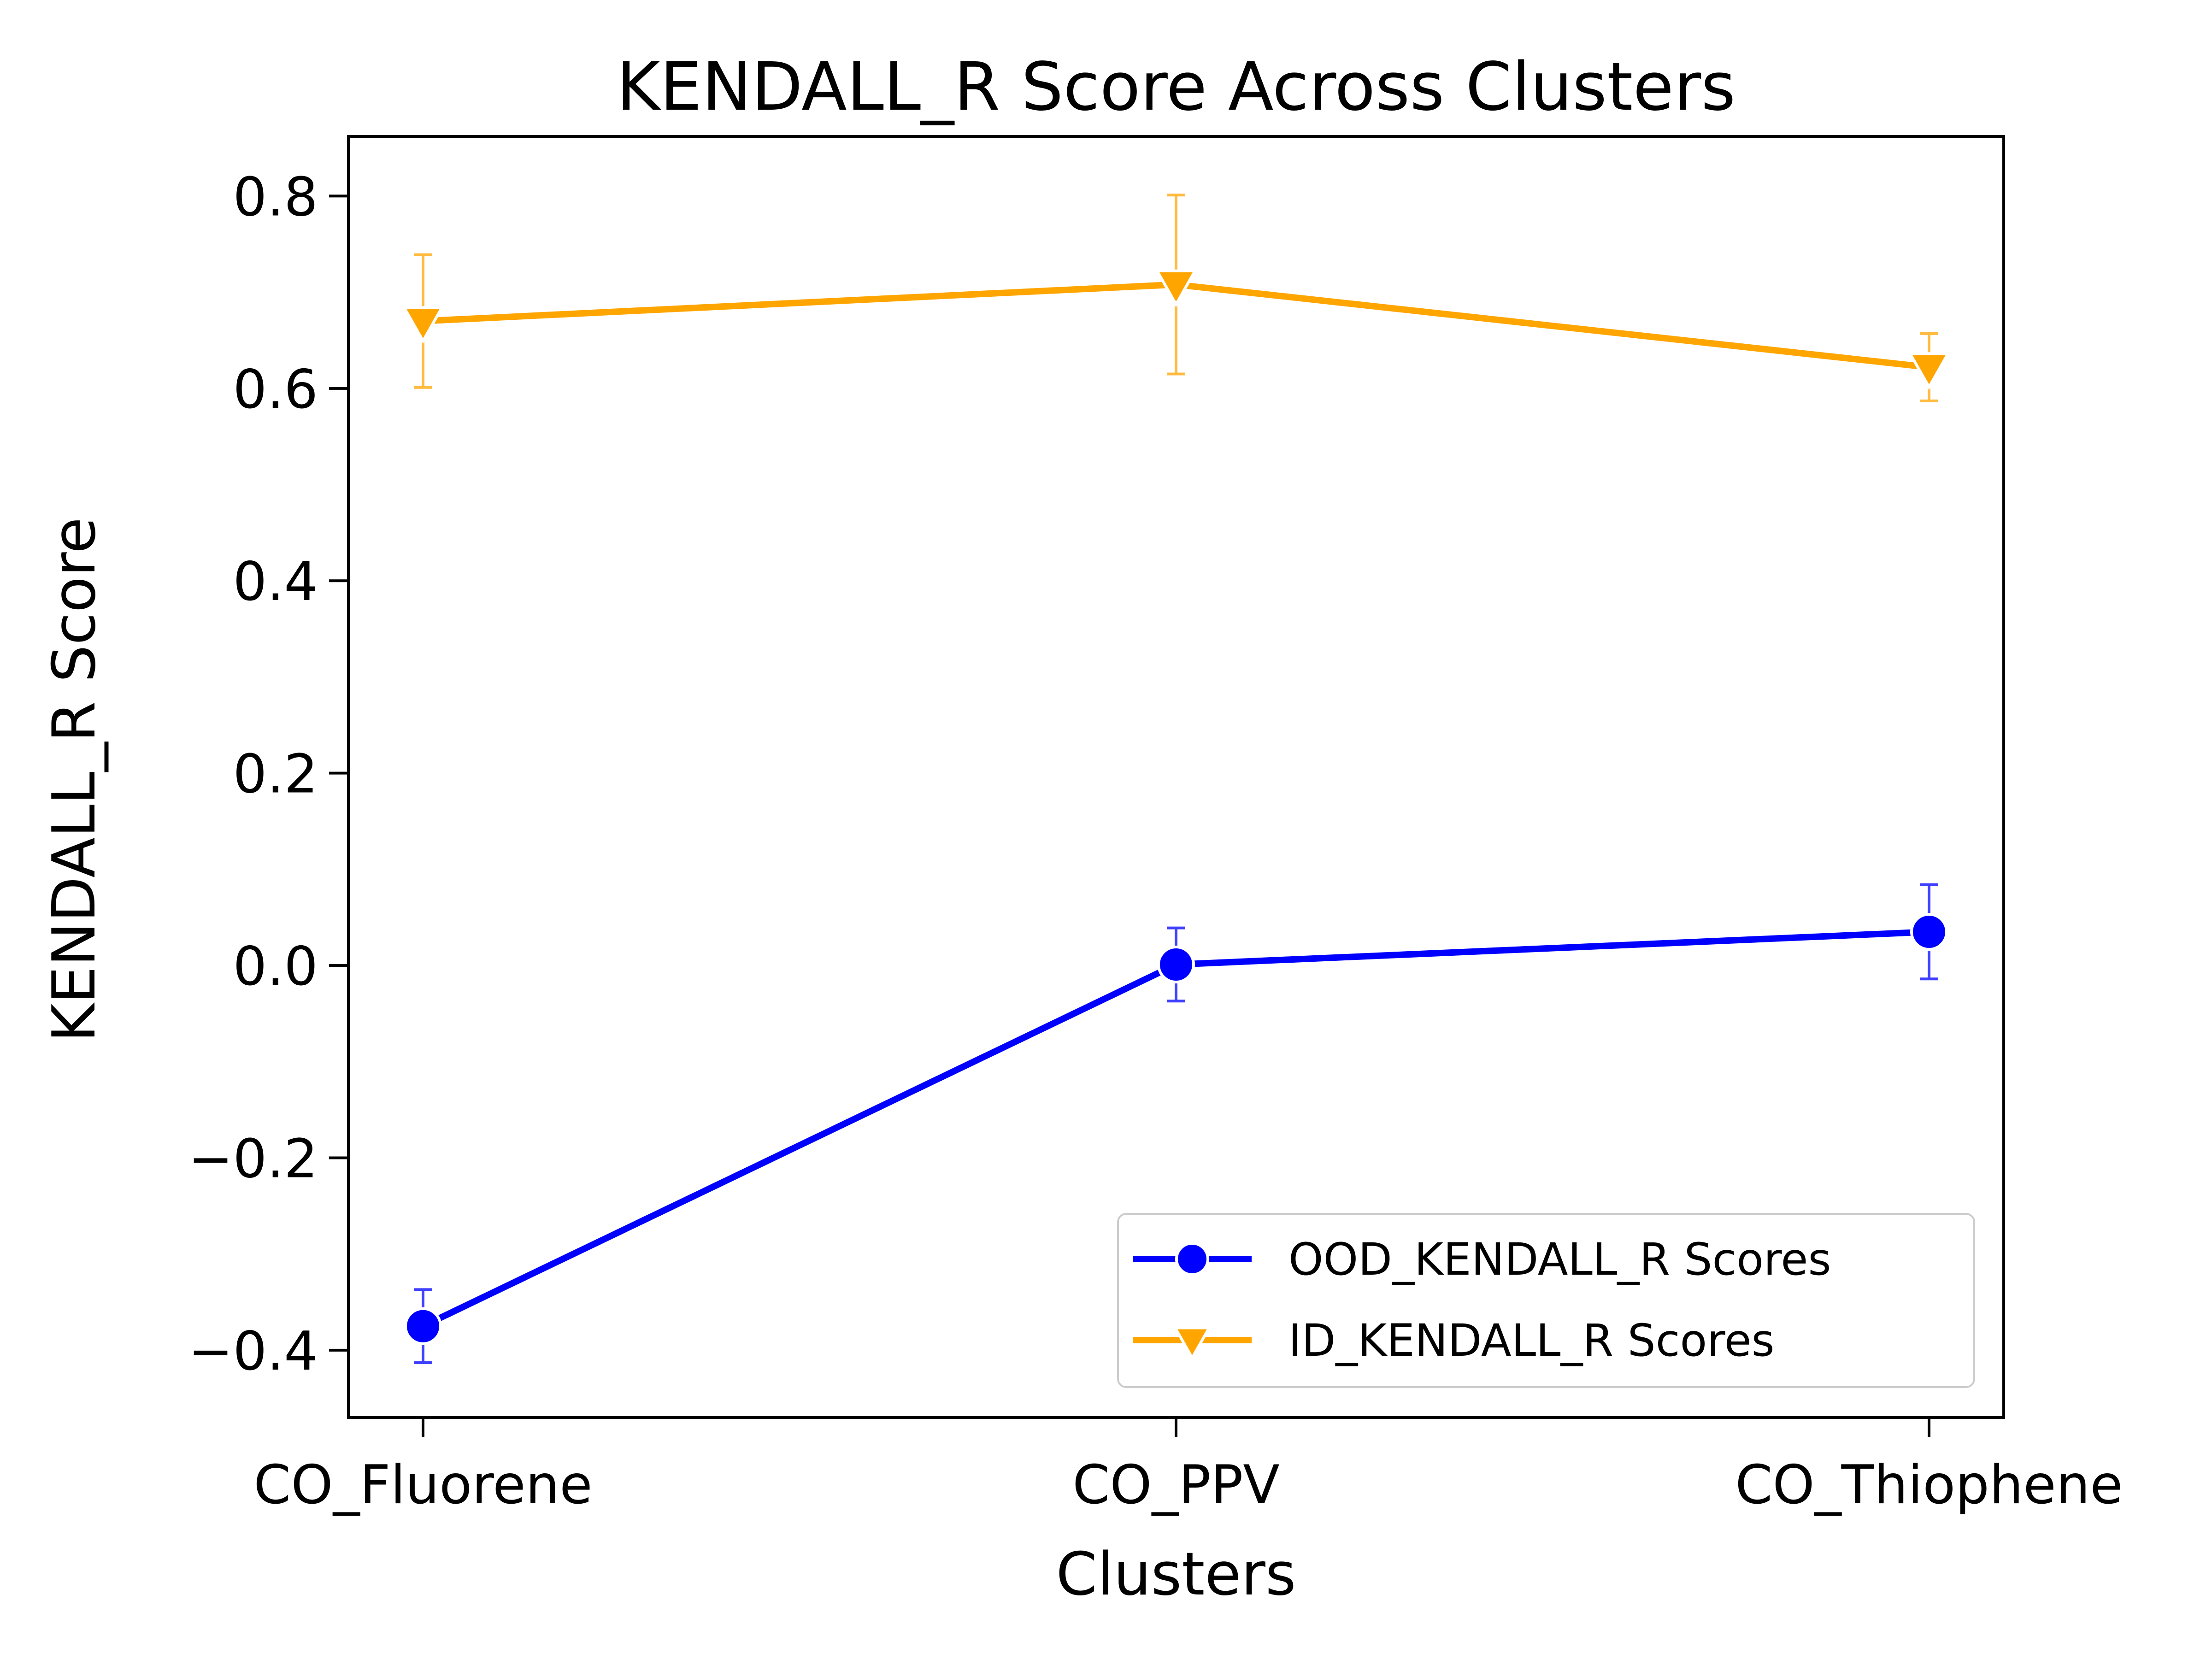 The width and height of the screenshot is (2212, 1659). Describe the element at coordinates (275, 390) in the screenshot. I see `y-tick-label: 0.6` at that location.